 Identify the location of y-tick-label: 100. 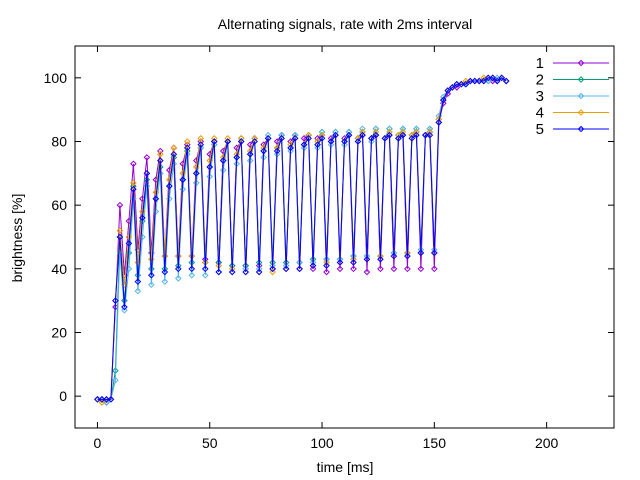
(56, 78).